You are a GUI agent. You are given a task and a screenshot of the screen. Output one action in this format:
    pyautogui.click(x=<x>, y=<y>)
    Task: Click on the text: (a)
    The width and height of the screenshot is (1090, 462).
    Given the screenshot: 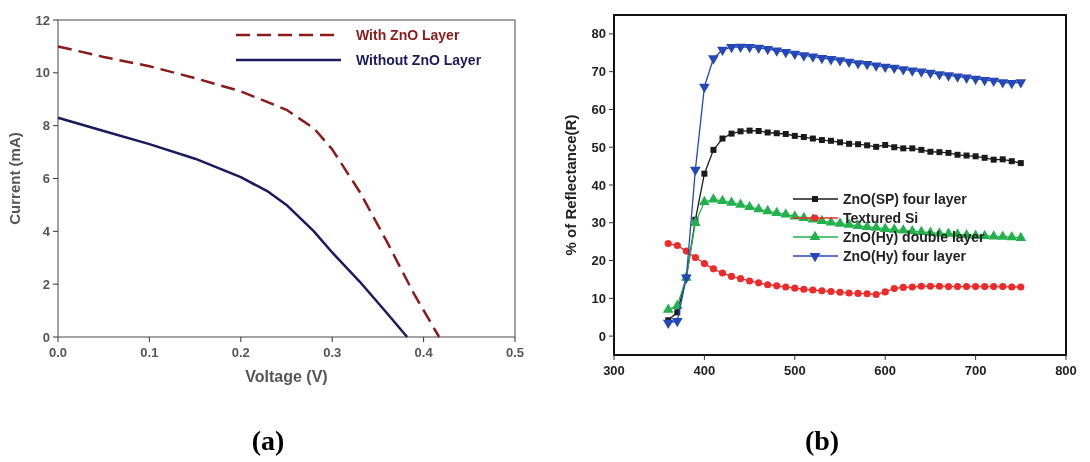 What is the action you would take?
    pyautogui.click(x=268, y=440)
    